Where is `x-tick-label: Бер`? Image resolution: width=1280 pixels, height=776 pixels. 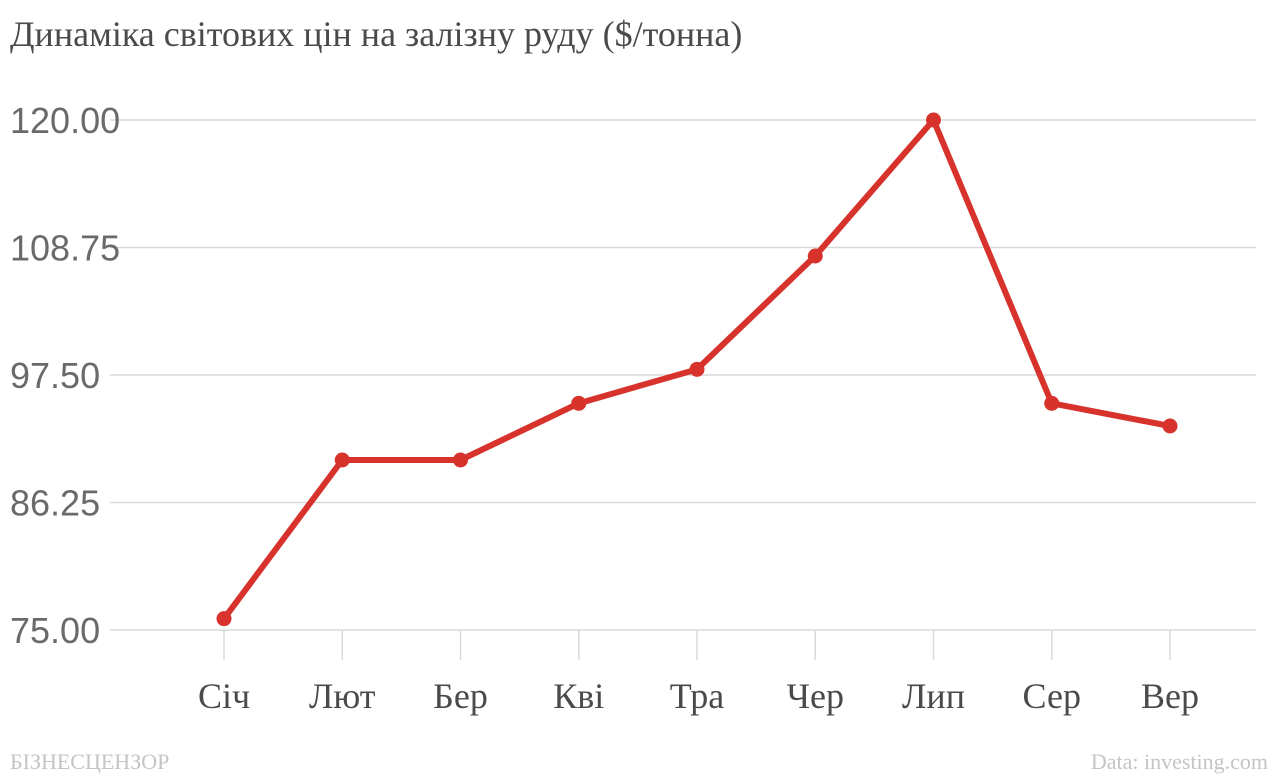 x-tick-label: Бер is located at coordinates (460, 696).